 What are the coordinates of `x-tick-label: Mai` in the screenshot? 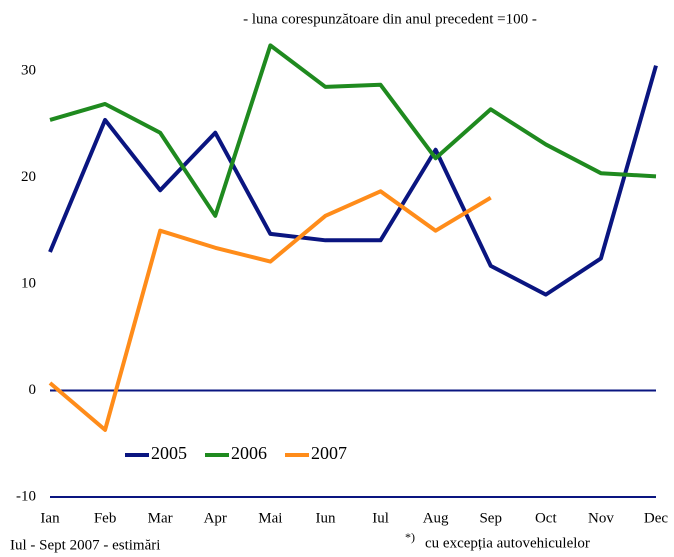 It's located at (270, 518).